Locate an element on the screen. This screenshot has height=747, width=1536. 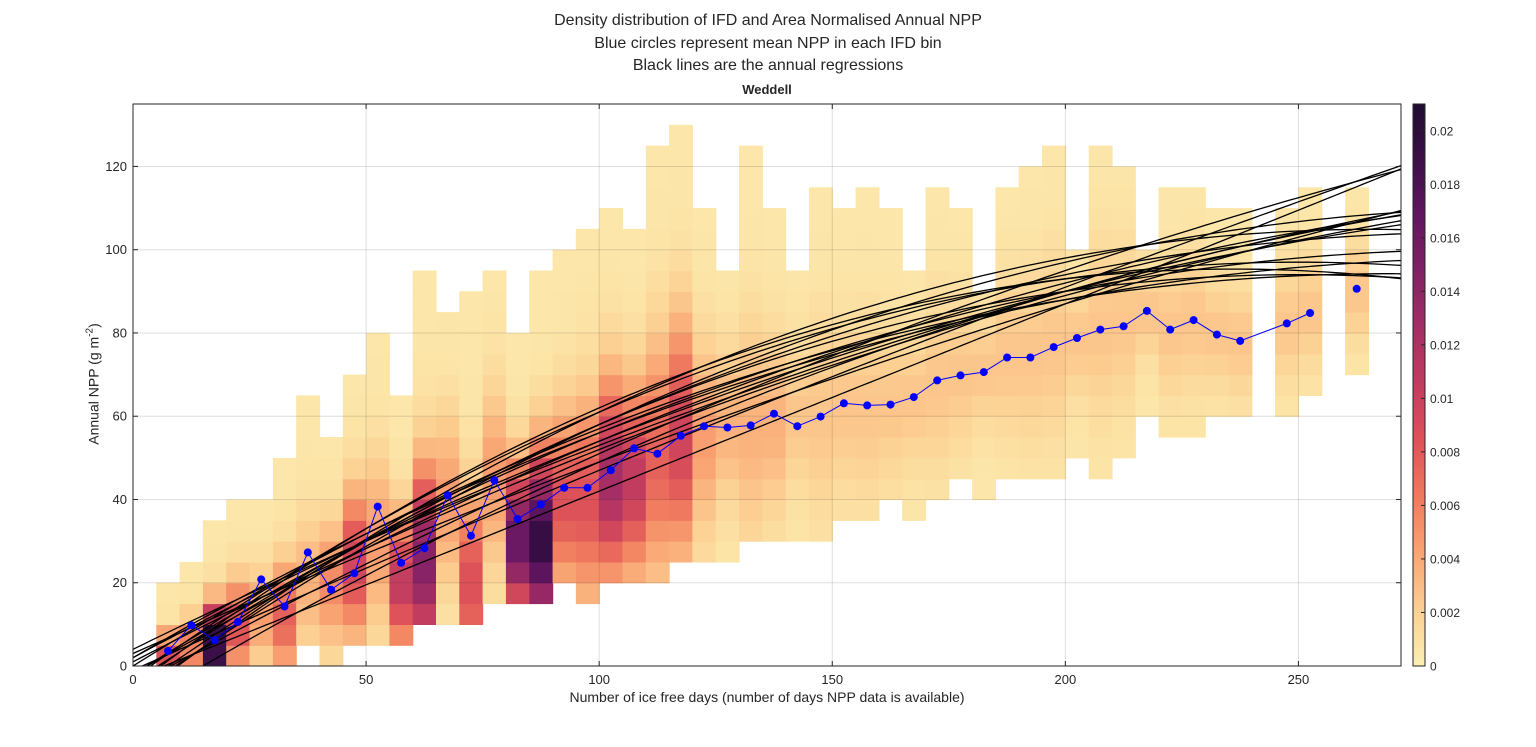
colorbar-tick-label: 0.018 is located at coordinates (1445, 185).